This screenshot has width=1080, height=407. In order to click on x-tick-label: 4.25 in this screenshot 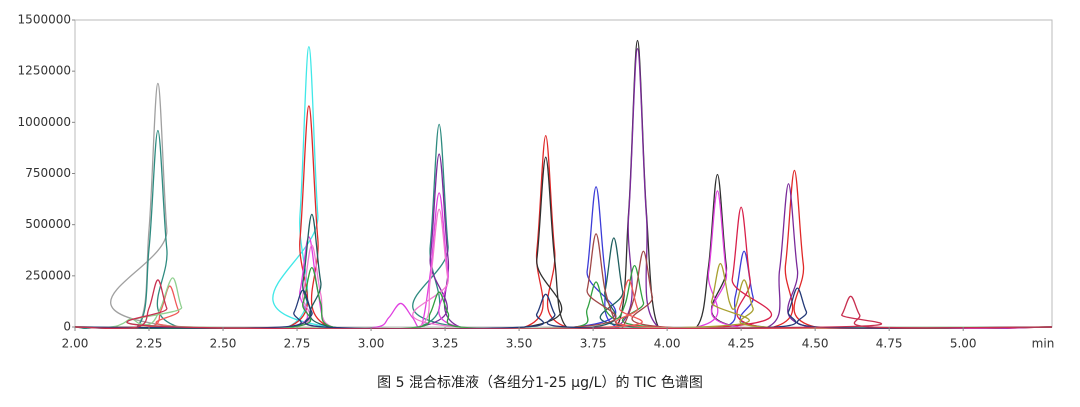, I will do `click(741, 344)`.